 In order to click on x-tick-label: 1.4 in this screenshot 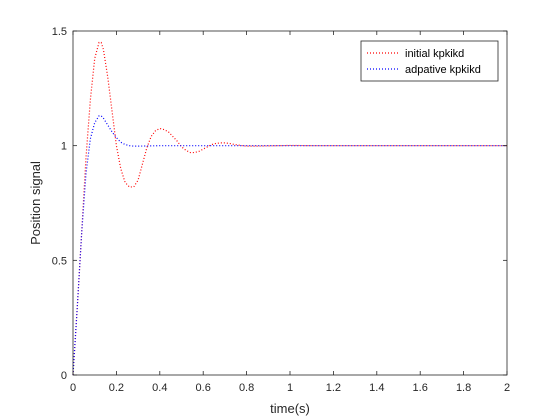, I will do `click(376, 388)`.